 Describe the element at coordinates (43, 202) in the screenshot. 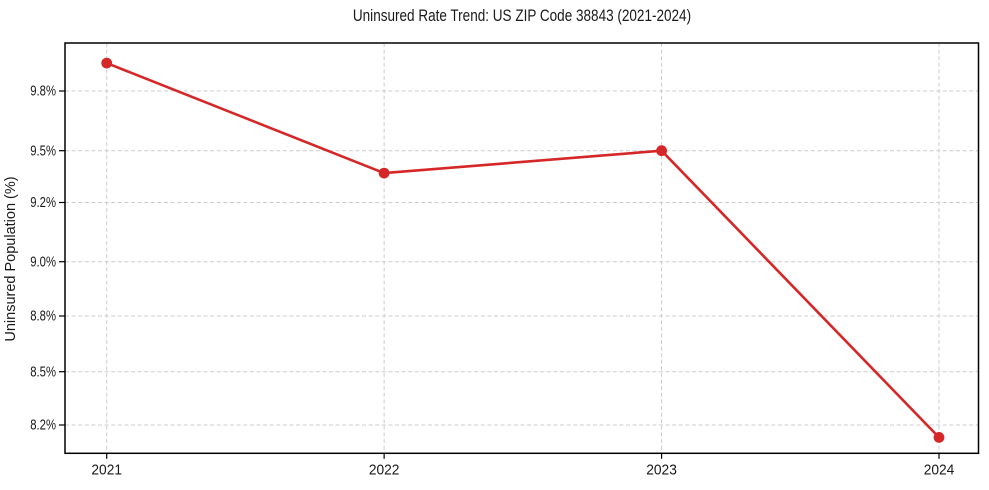

I see `y-tick-label: 9.2%` at that location.